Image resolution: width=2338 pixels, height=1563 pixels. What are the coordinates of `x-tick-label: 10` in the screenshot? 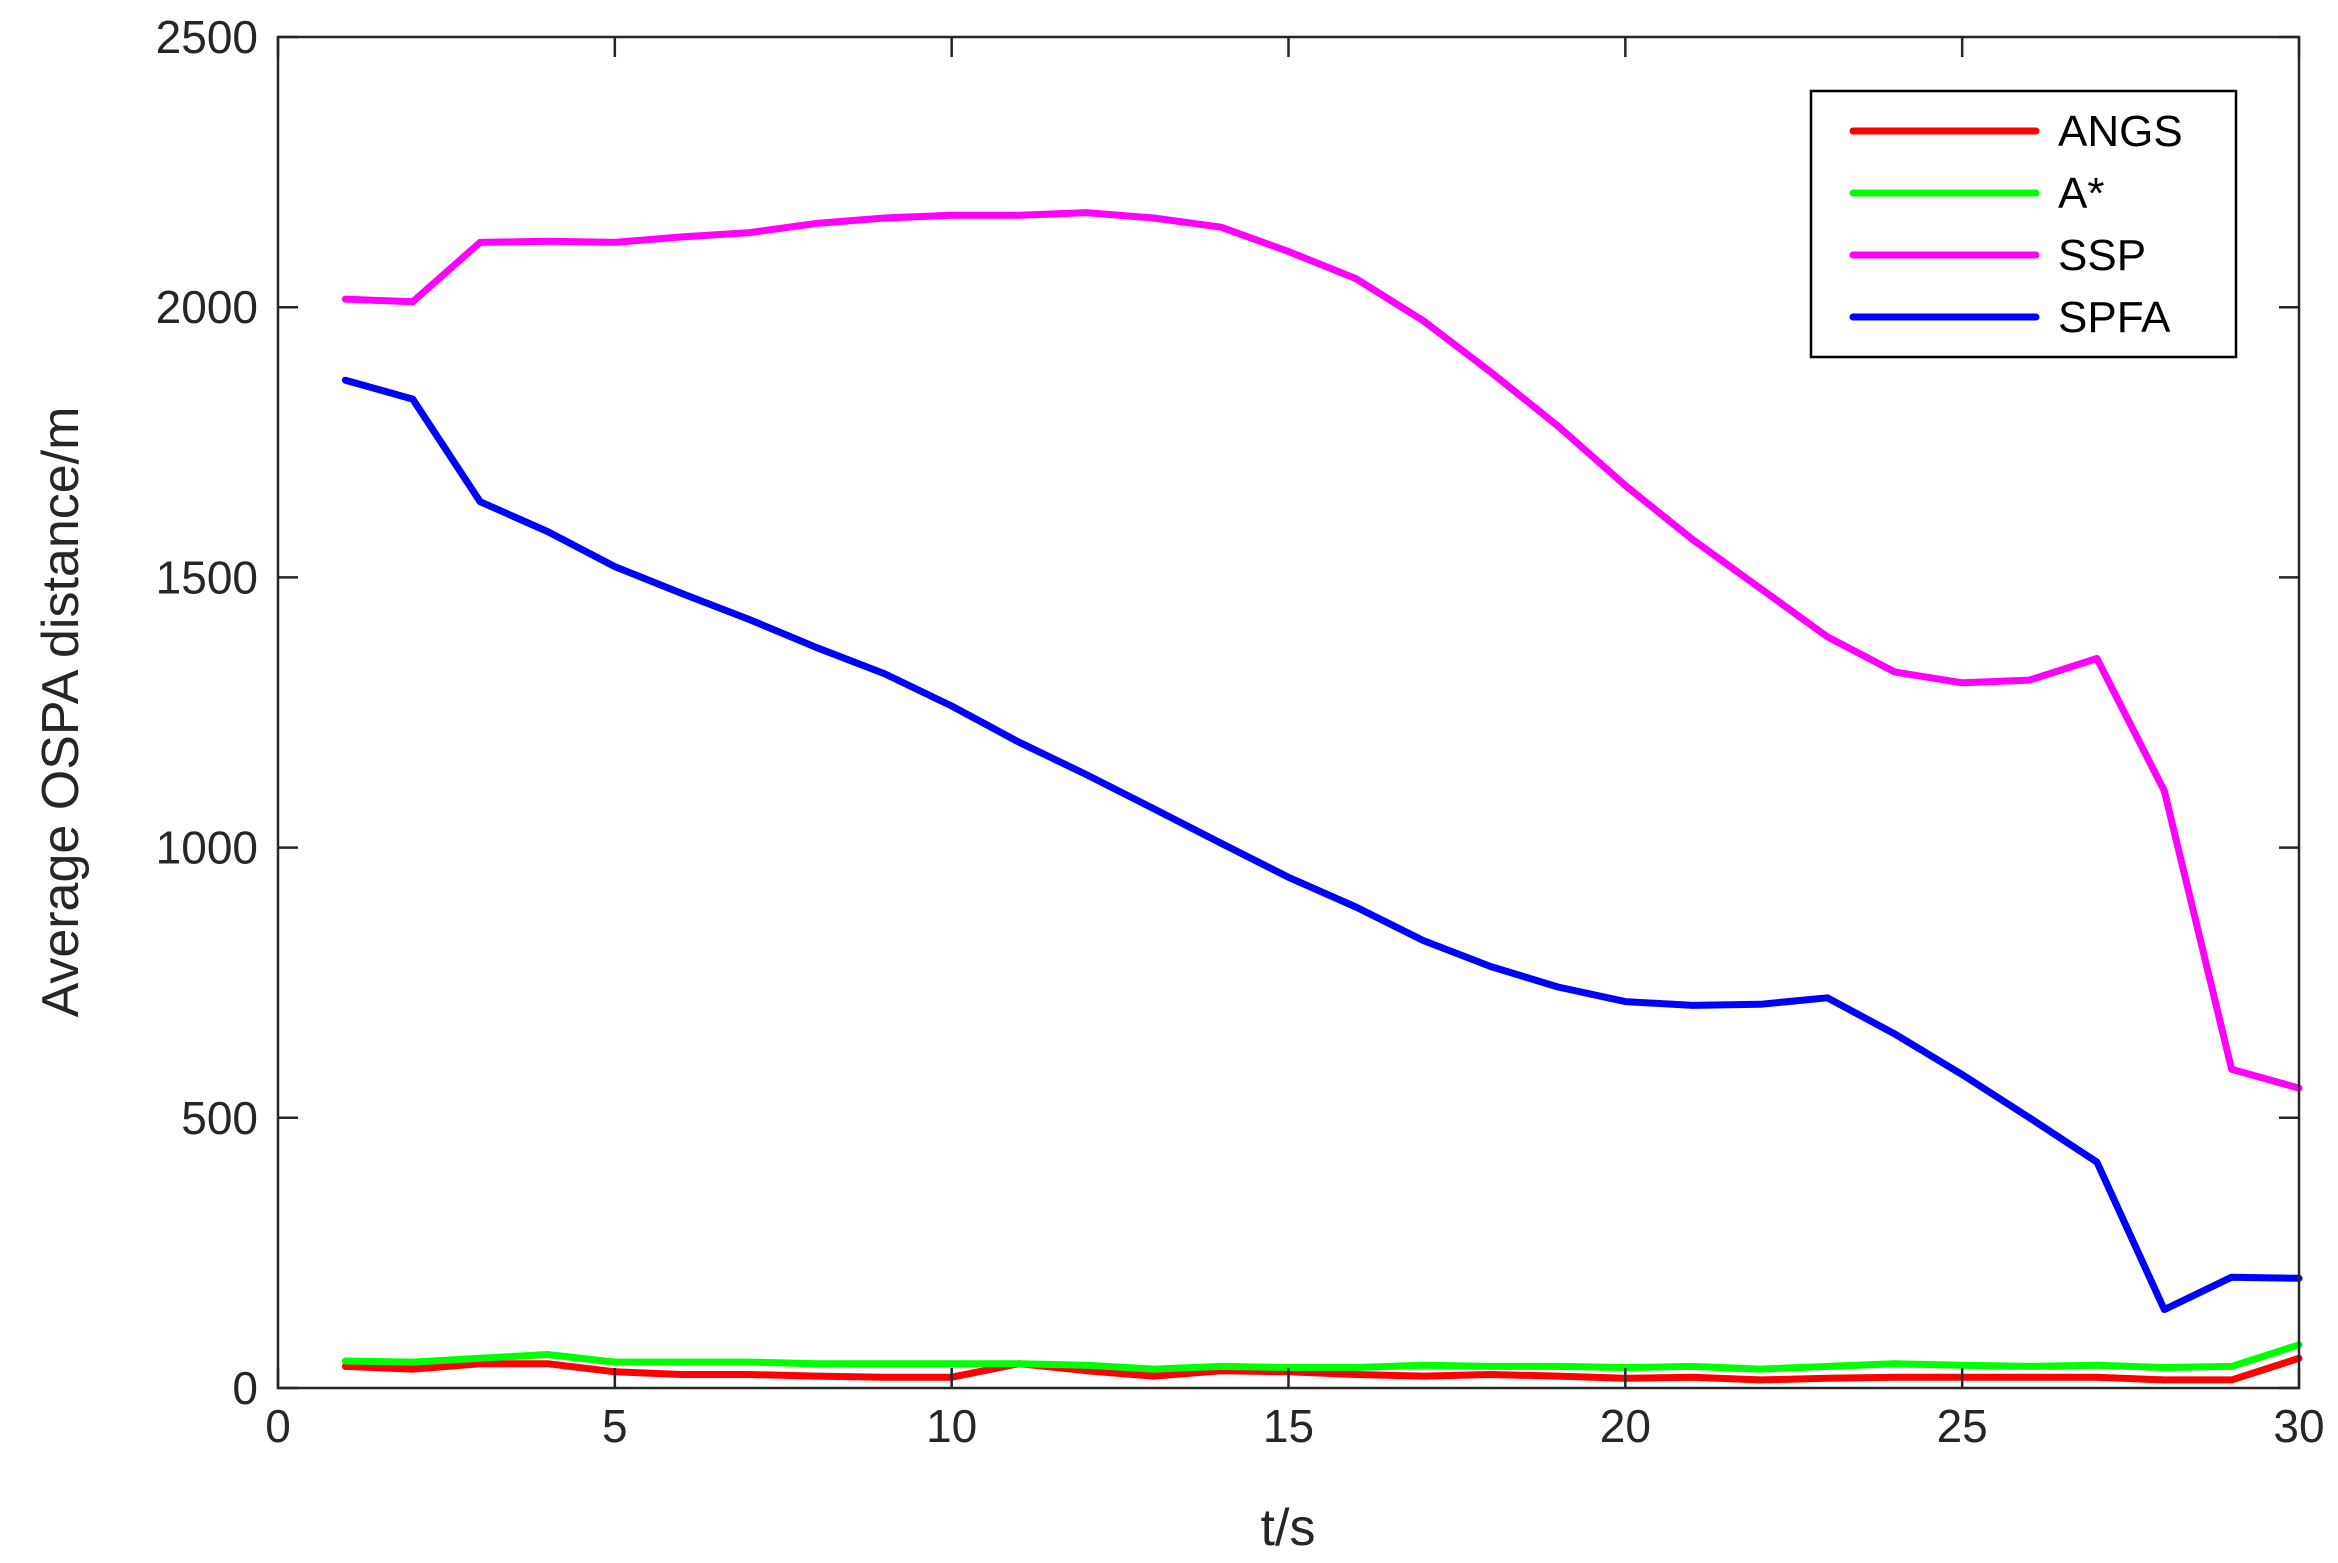 It's located at (951, 1426).